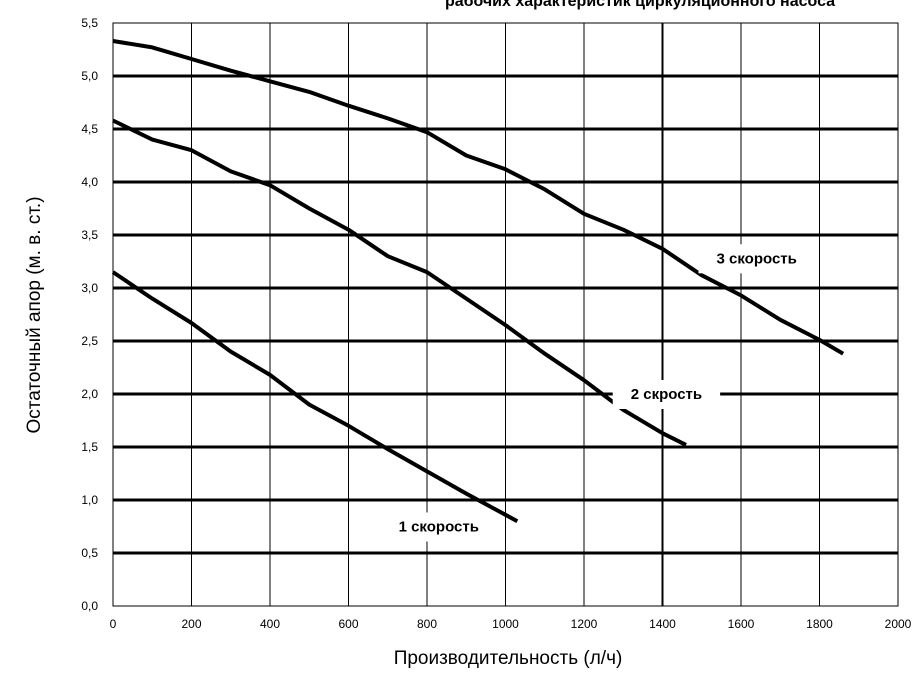  I want to click on series-label-text: 3 скорость, so click(757, 258).